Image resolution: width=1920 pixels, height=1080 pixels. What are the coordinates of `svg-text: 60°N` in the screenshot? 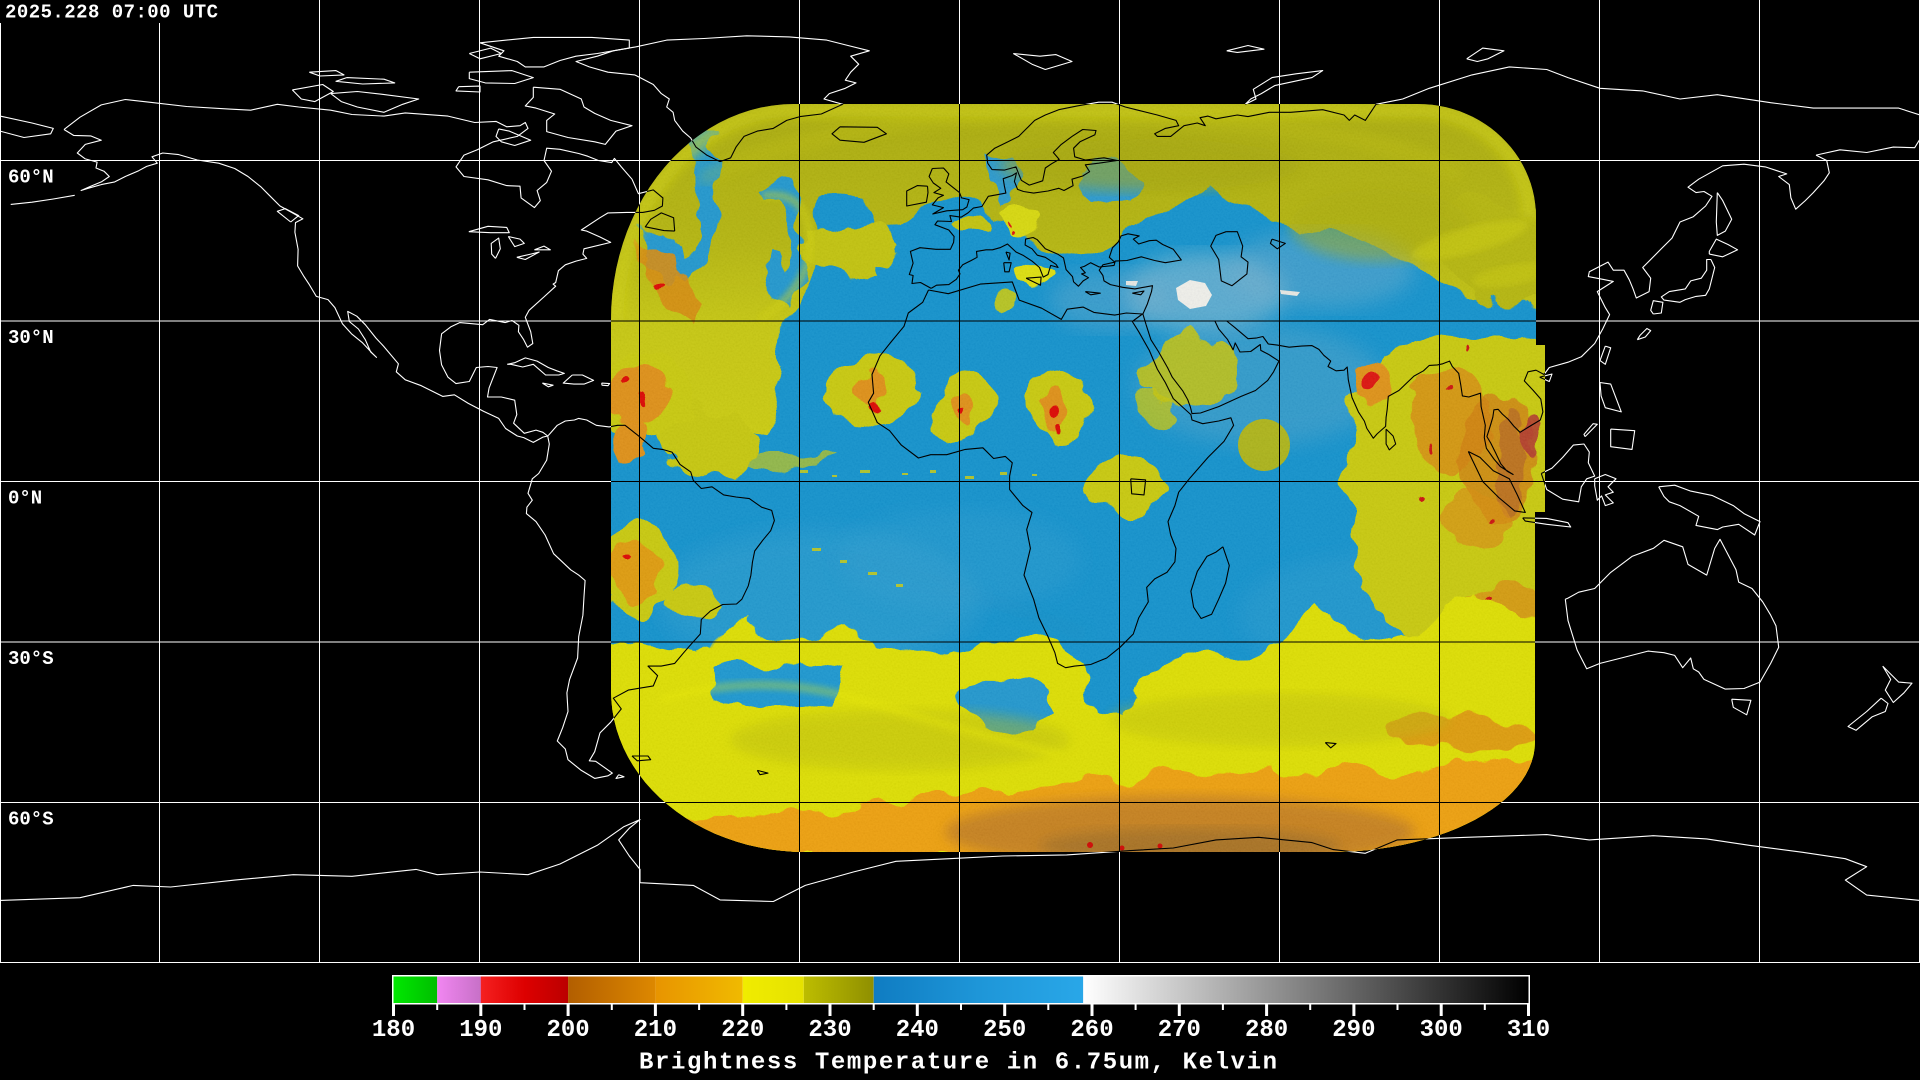 It's located at (31, 177).